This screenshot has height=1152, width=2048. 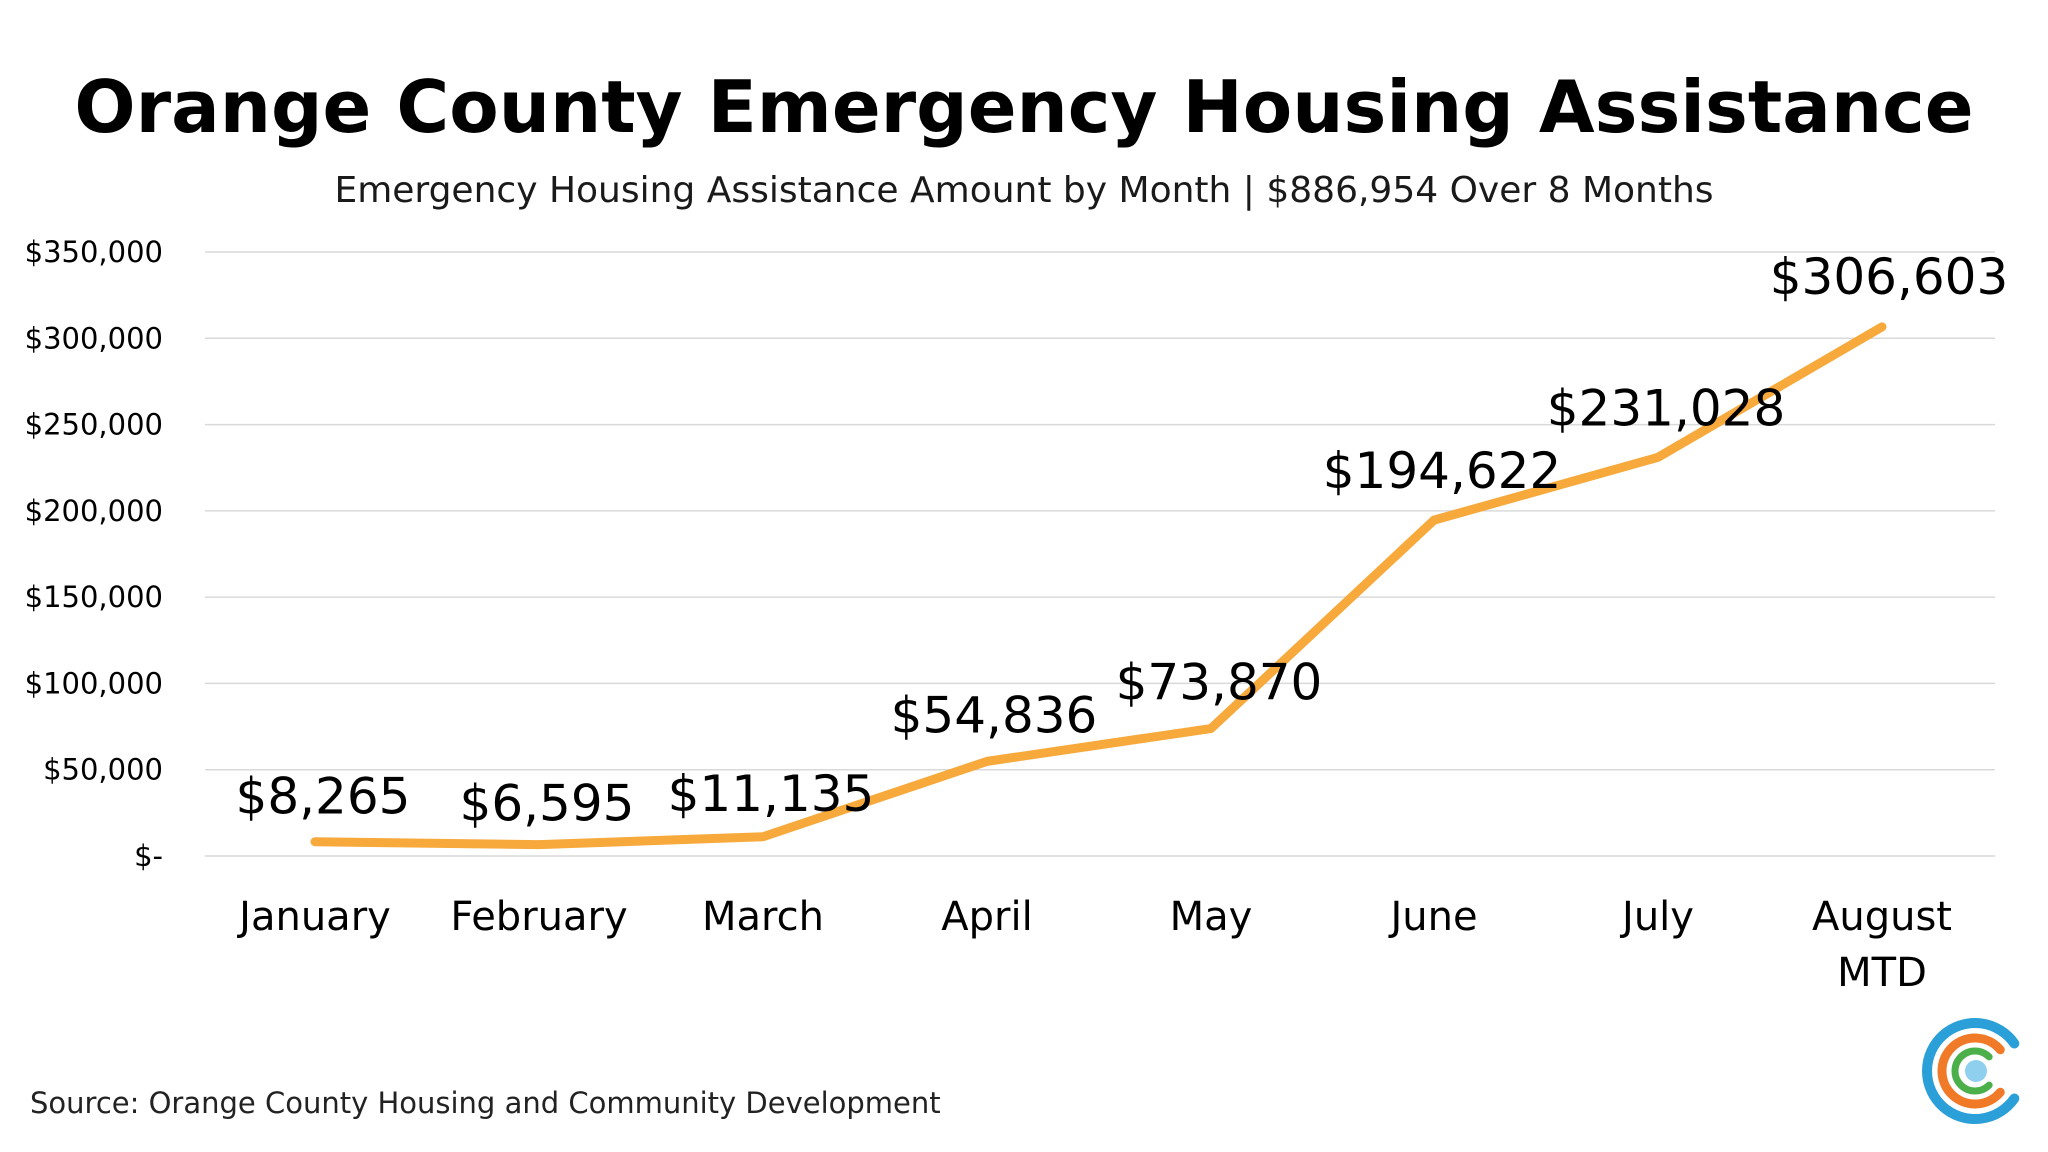 I want to click on y-tick-label: $200,000, so click(x=94, y=511).